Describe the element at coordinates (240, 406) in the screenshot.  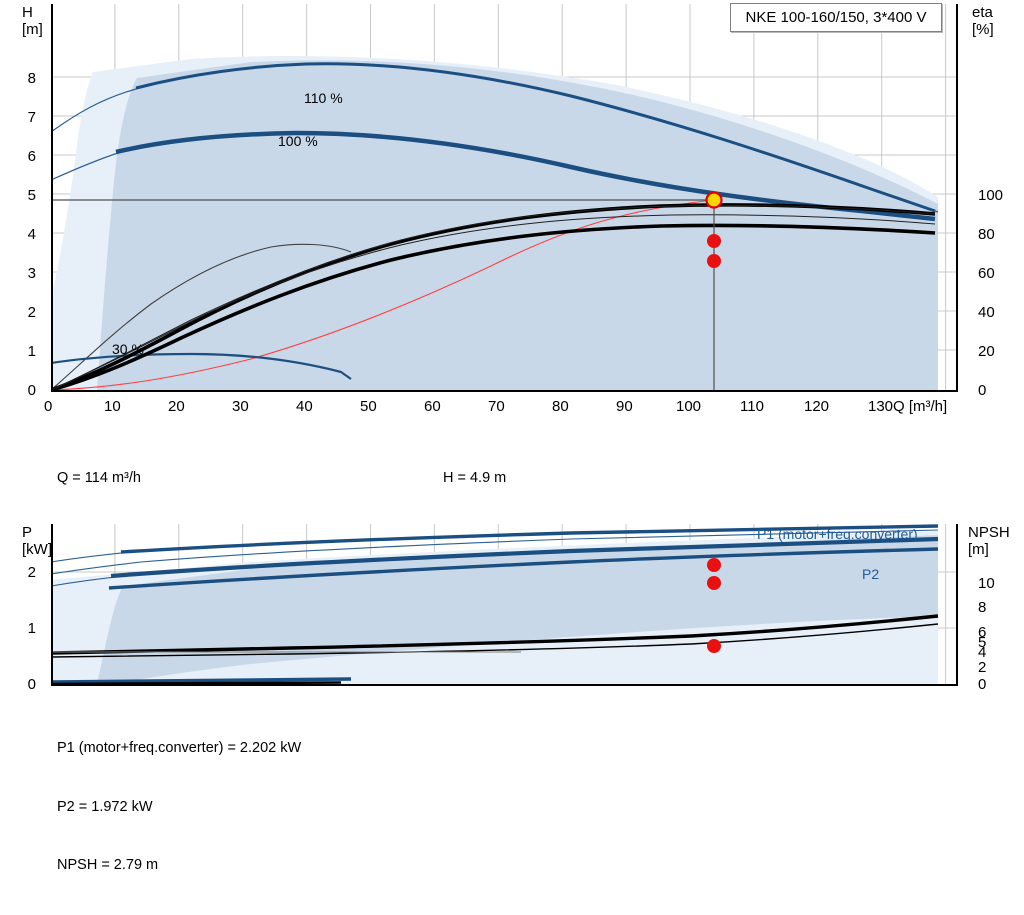
I see `q-tick-30: 30` at that location.